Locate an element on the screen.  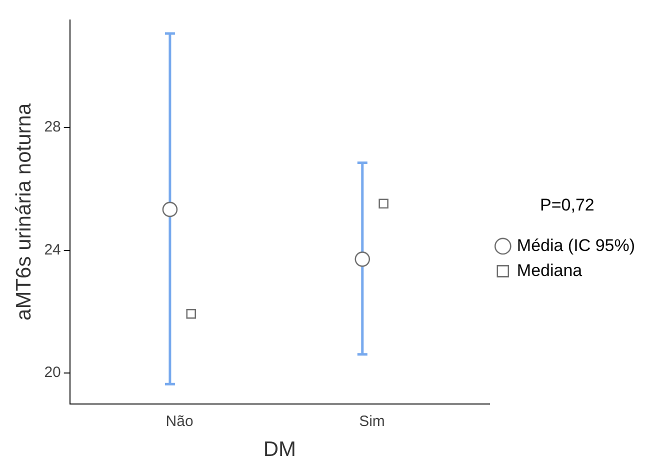
x-axis-title: DM is located at coordinates (279, 450).